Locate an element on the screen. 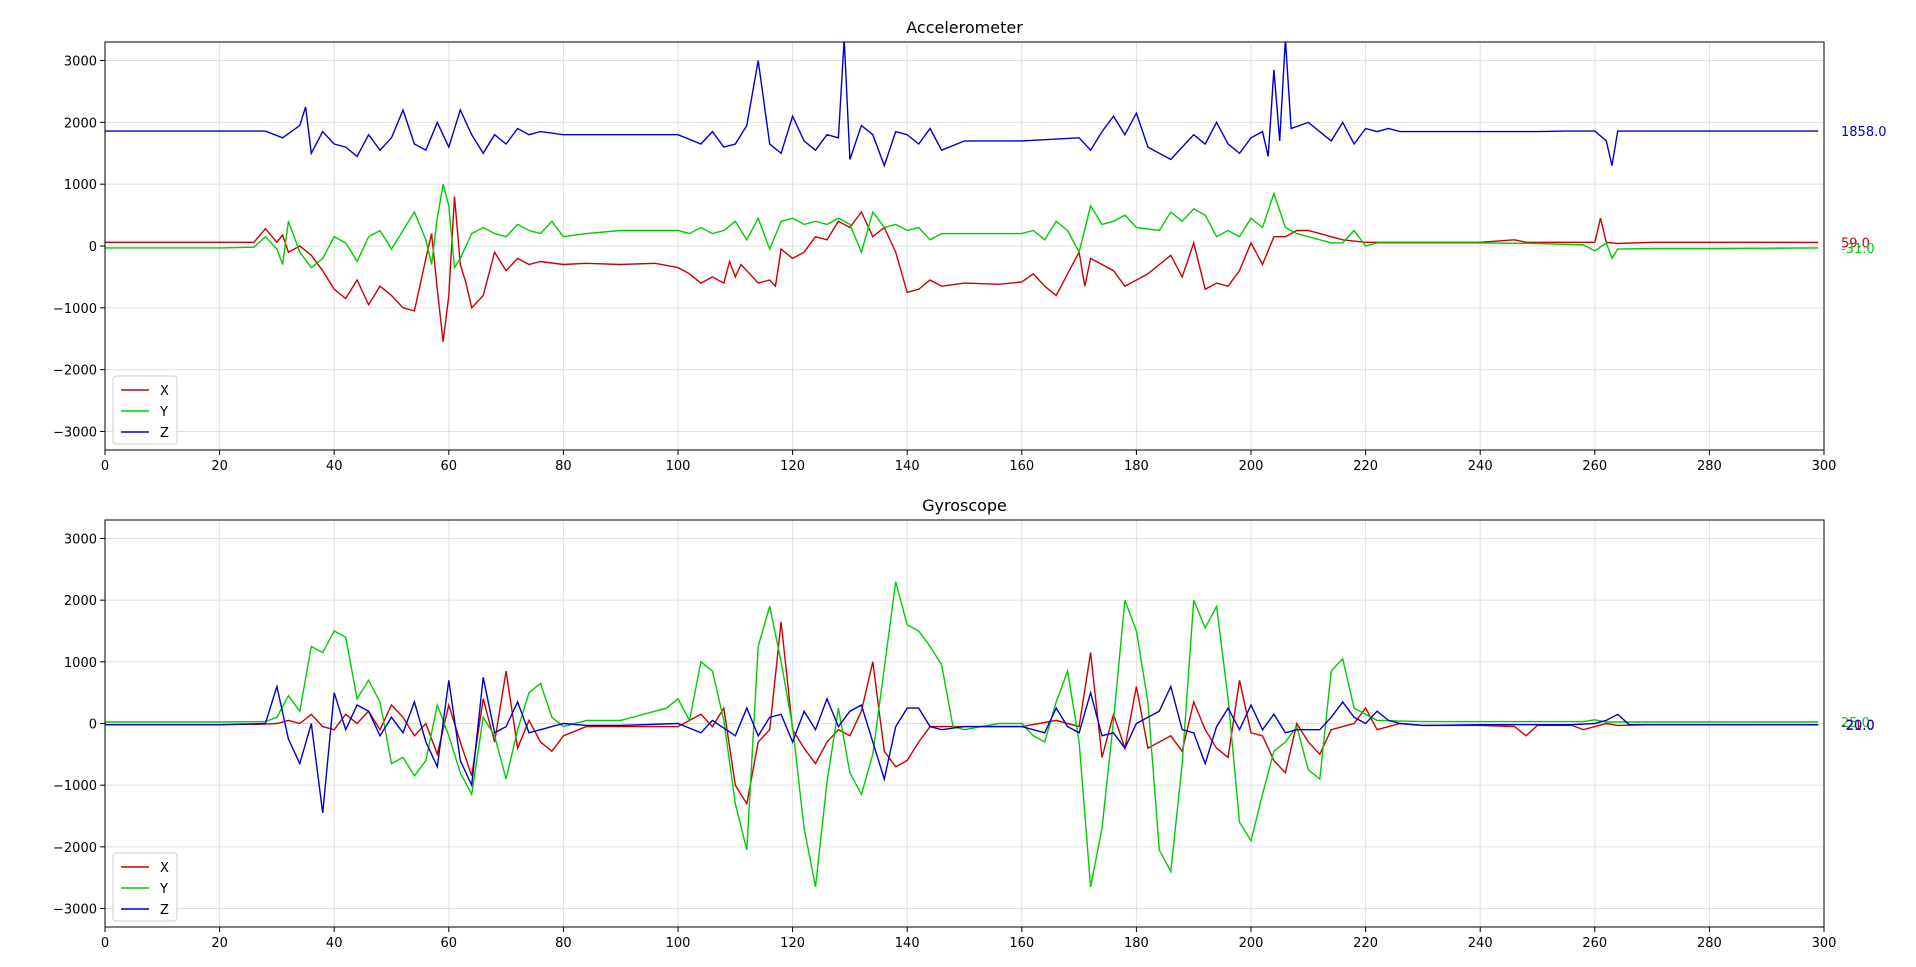  end-value-label-z: -20.0 is located at coordinates (1858, 726).